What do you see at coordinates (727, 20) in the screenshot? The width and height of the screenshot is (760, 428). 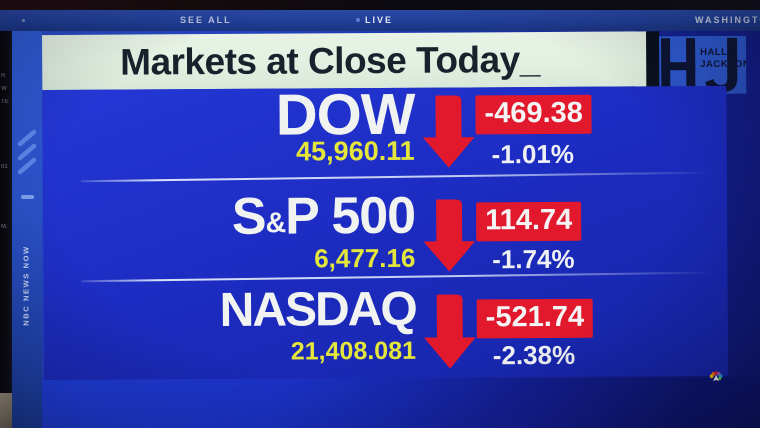 I see `location-label: WASHINGTON` at bounding box center [727, 20].